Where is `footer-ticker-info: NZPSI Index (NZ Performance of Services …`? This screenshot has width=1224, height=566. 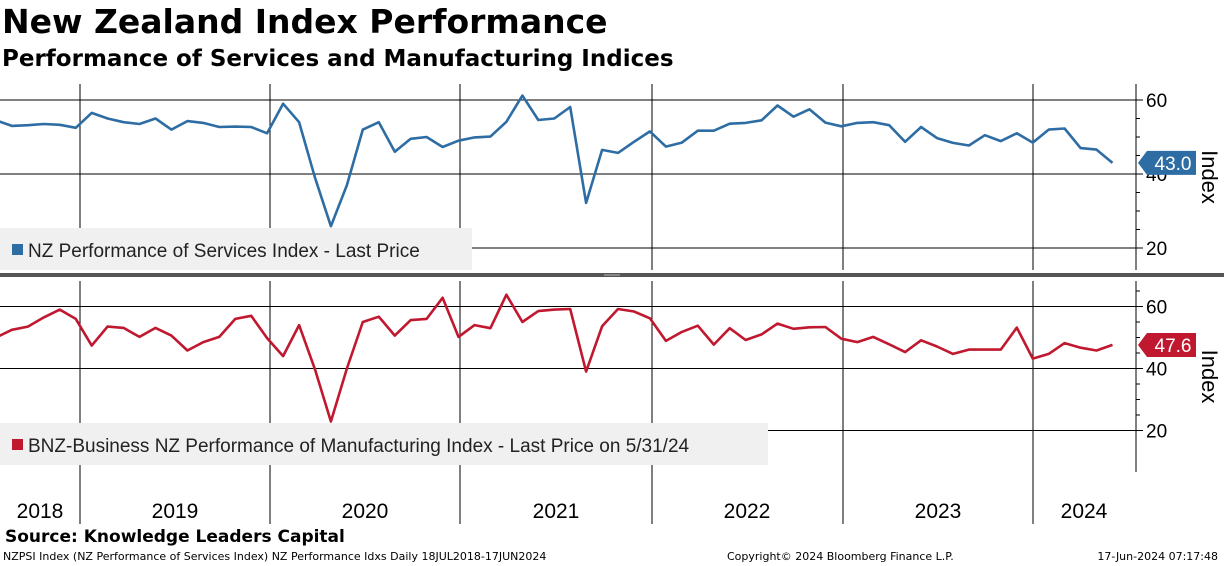
footer-ticker-info: NZPSI Index (NZ Performance of Services … is located at coordinates (275, 556).